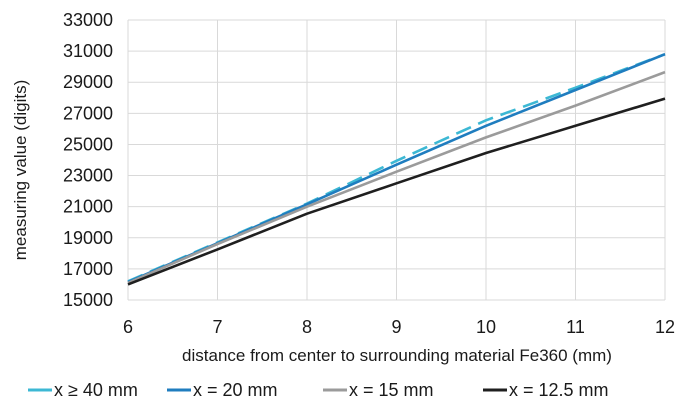 Image resolution: width=678 pixels, height=407 pixels. I want to click on legend-label: x ≥ 40 mm, so click(96, 390).